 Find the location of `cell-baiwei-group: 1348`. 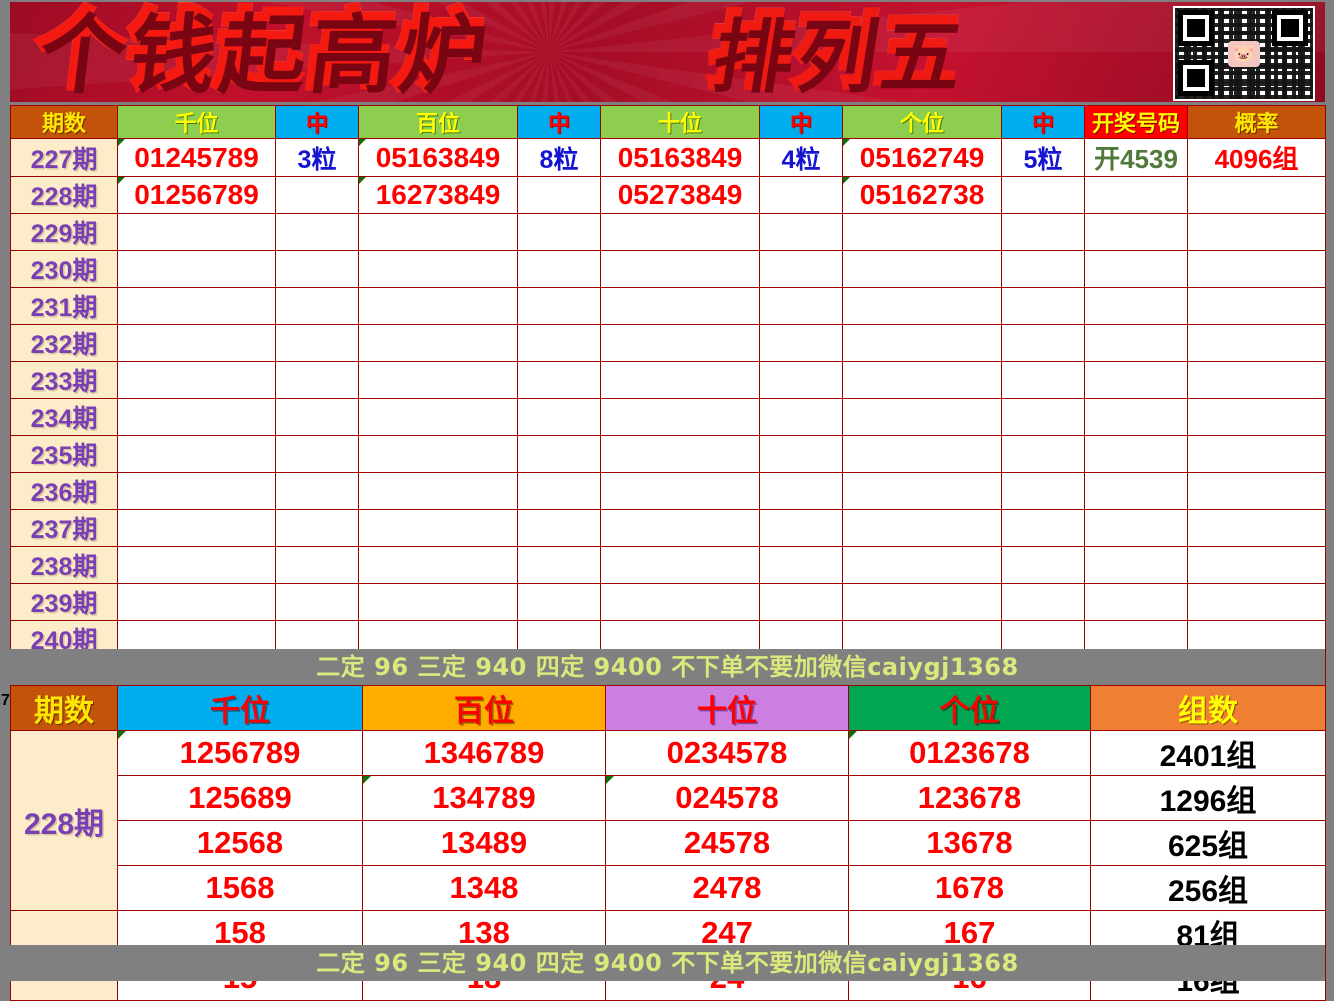

cell-baiwei-group: 1348 is located at coordinates (484, 888).